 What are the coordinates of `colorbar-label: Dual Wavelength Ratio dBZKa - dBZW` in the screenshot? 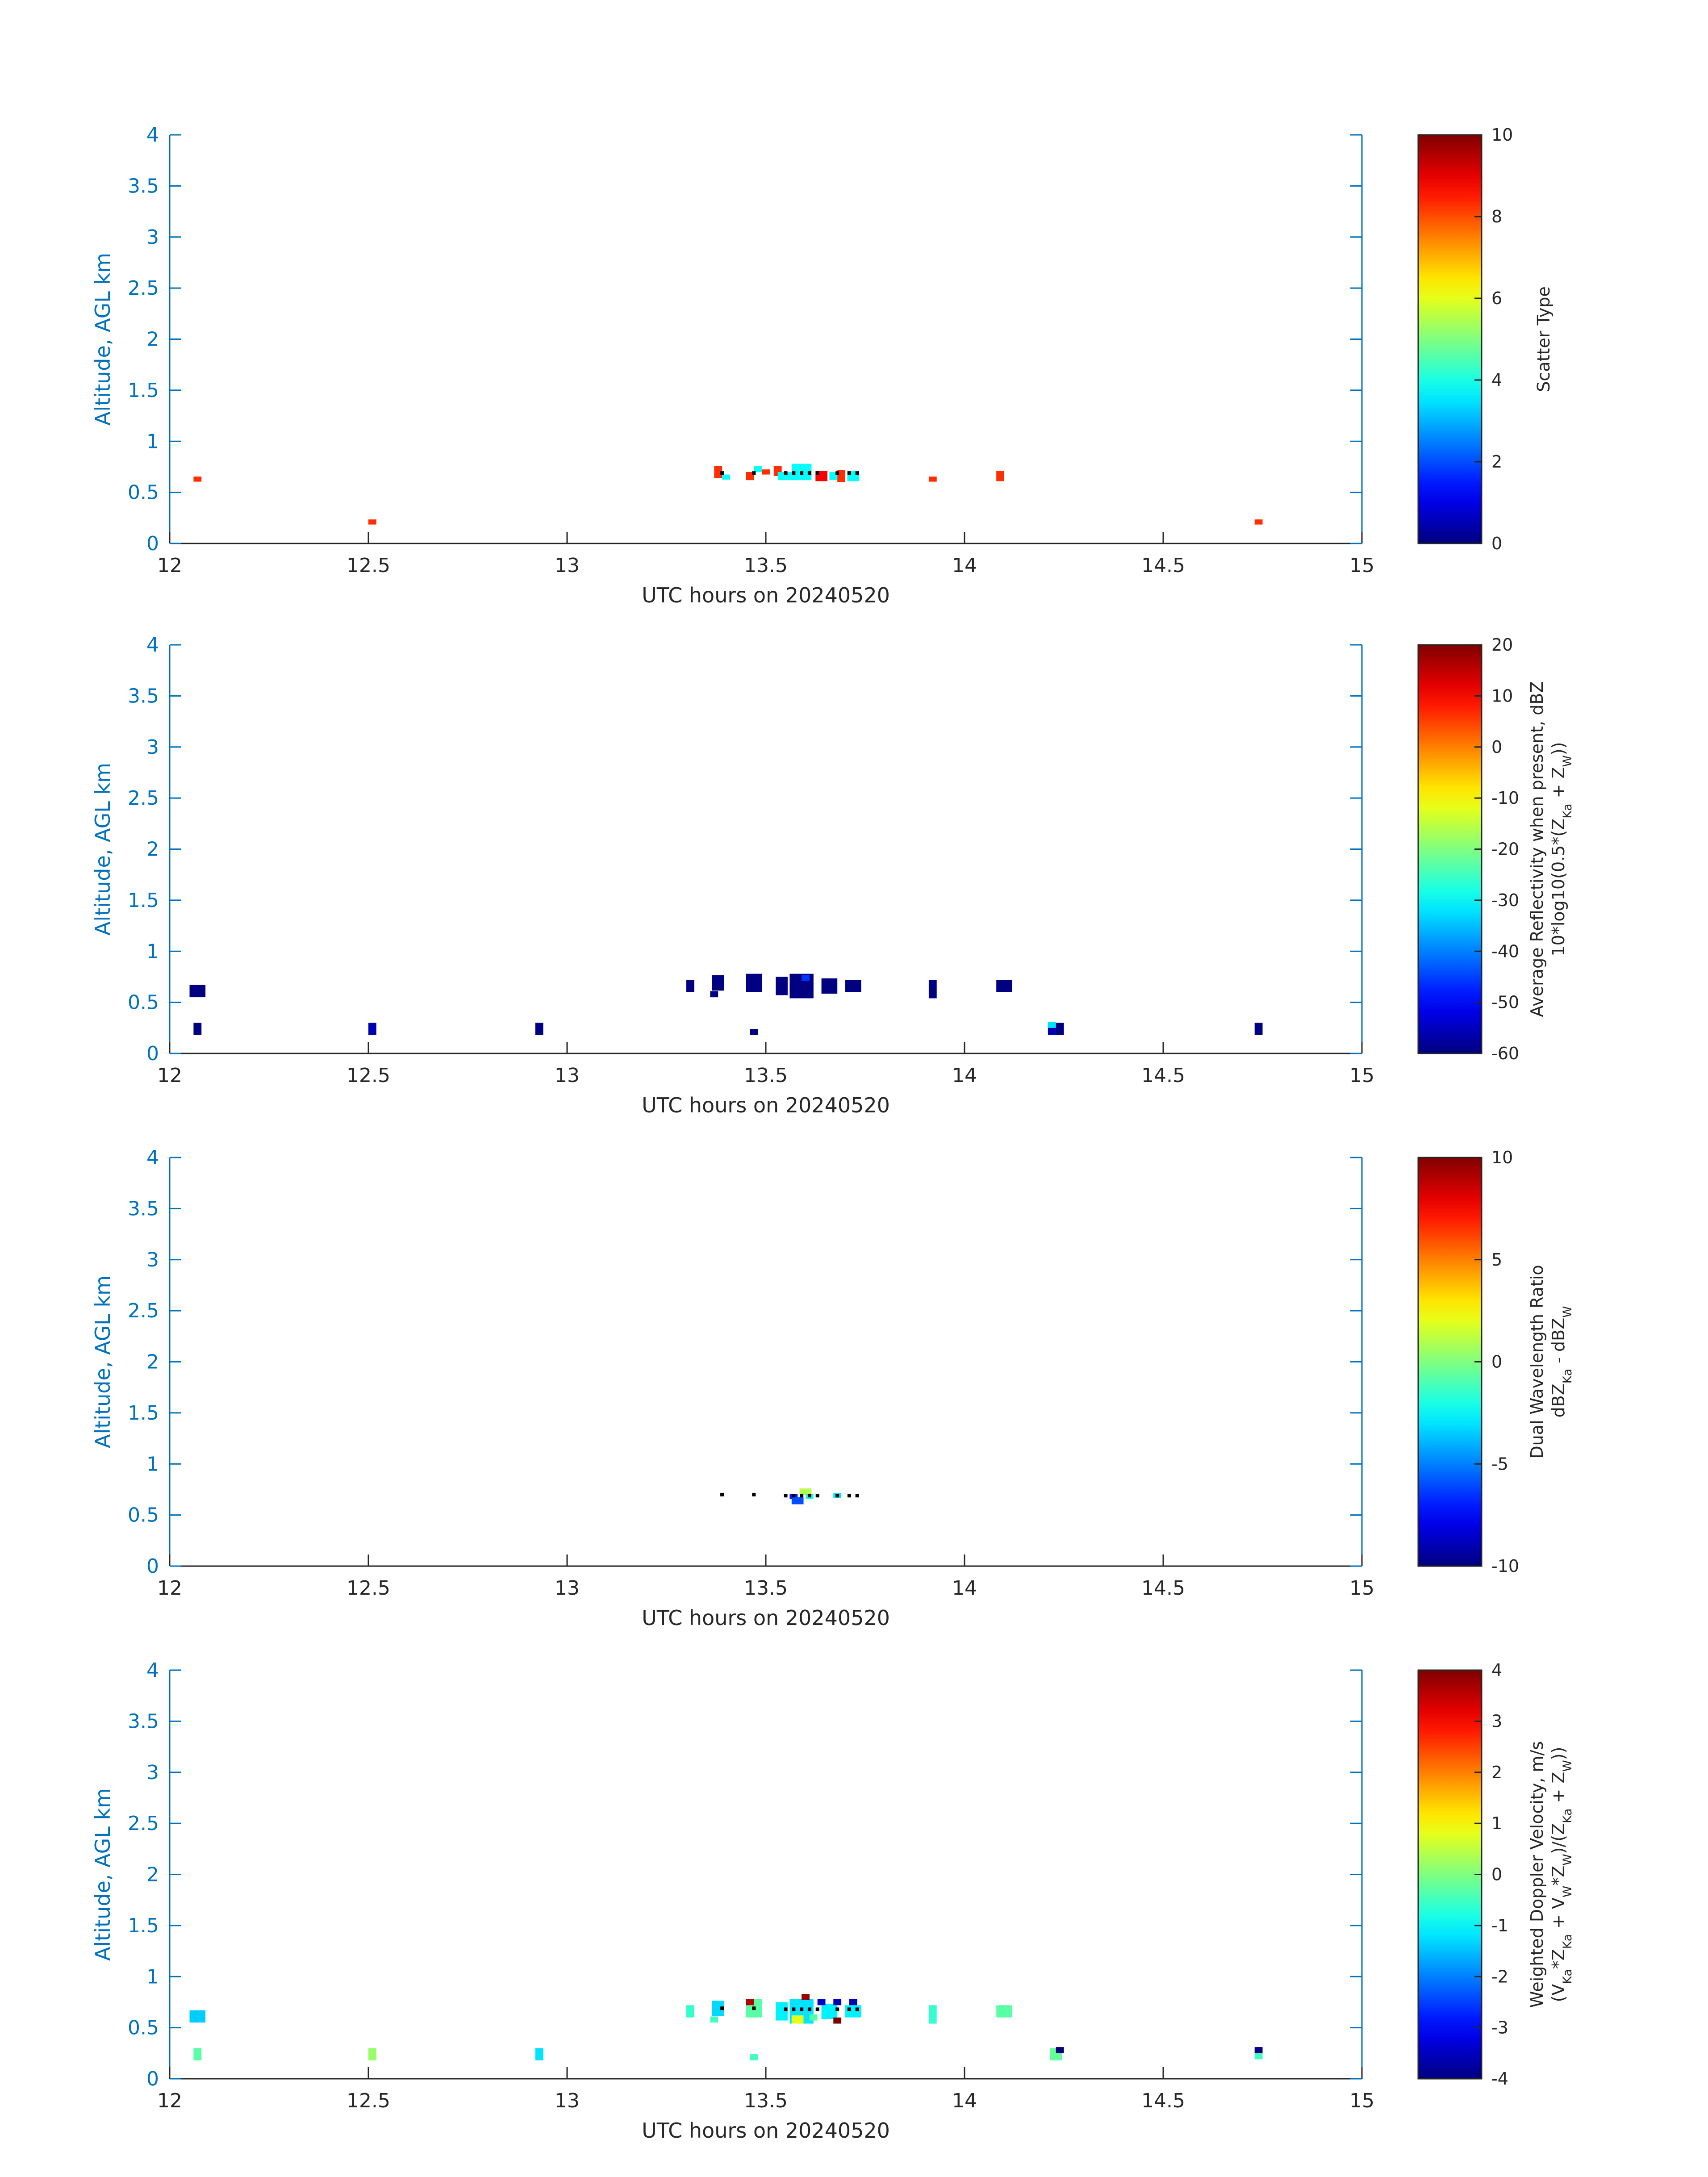 It's located at (1550, 1361).